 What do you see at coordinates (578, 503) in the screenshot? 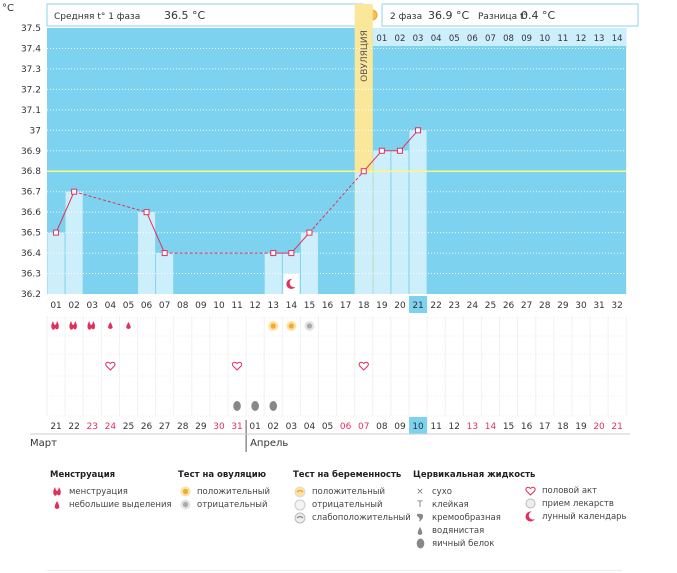
I see `legend-medication: прием лекарств` at bounding box center [578, 503].